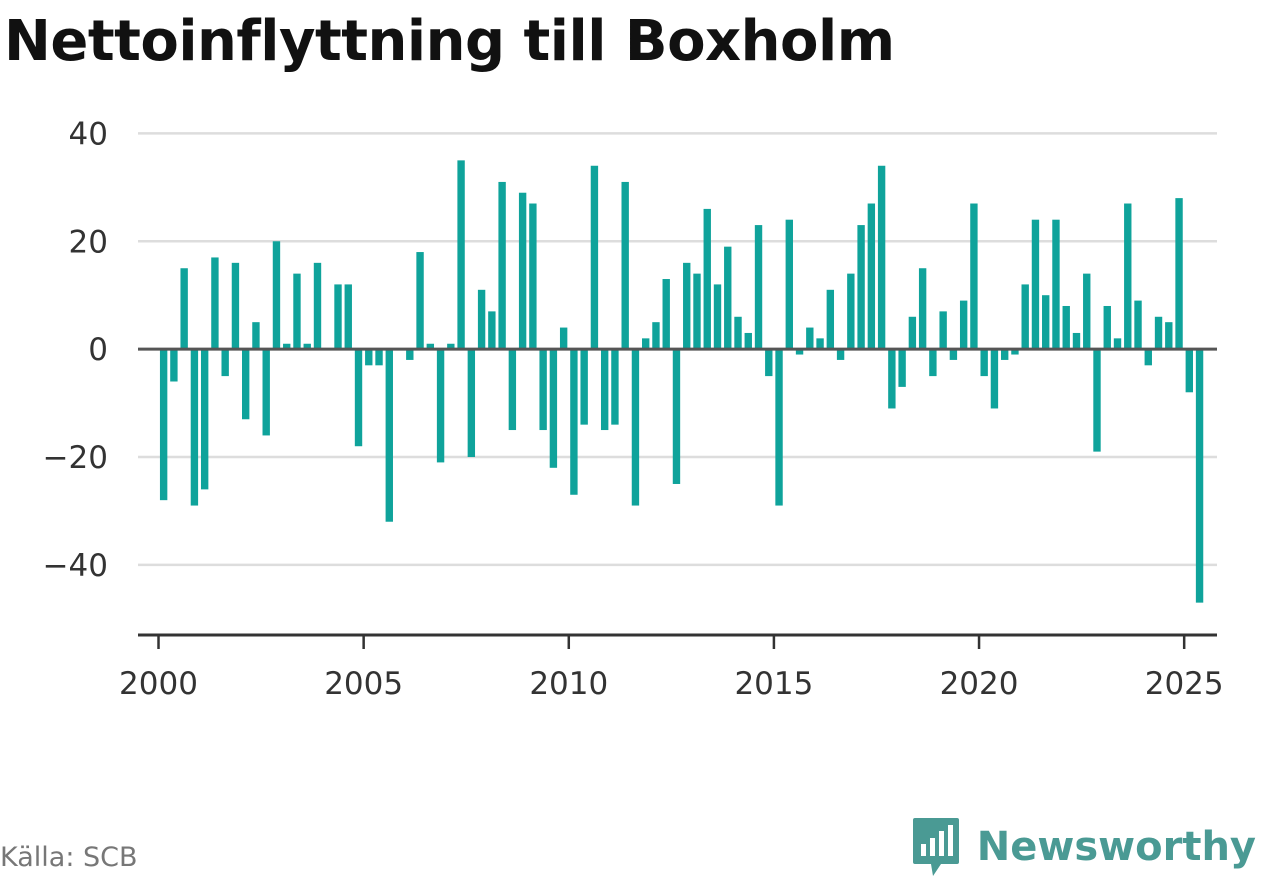 Image resolution: width=1262 pixels, height=879 pixels. Describe the element at coordinates (449, 41) in the screenshot. I see `chart-title: Nettoinflyttning till Boxholm` at that location.